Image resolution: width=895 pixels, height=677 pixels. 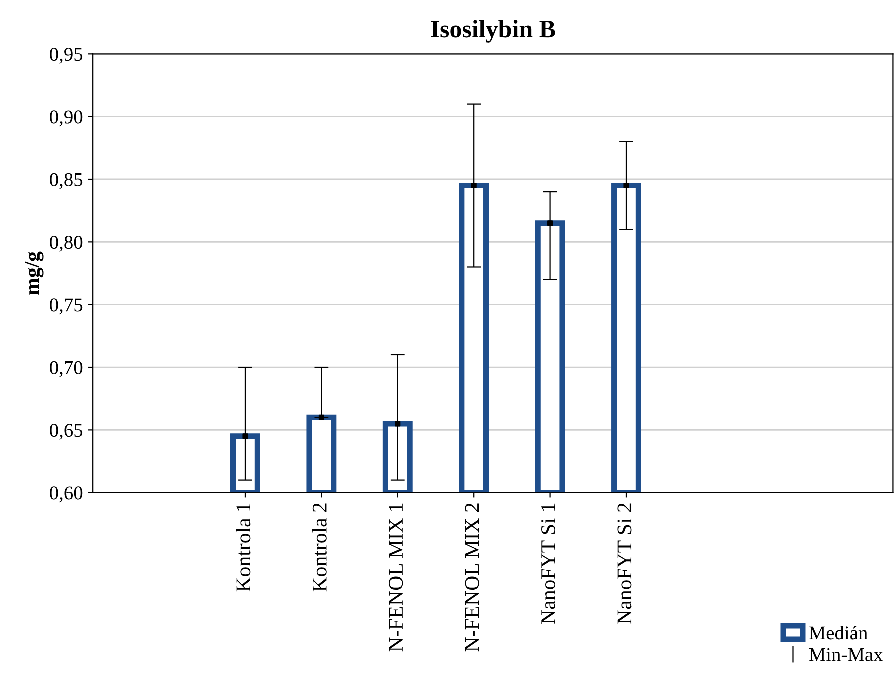 I want to click on y-tick-label: 0,90, so click(x=66, y=118).